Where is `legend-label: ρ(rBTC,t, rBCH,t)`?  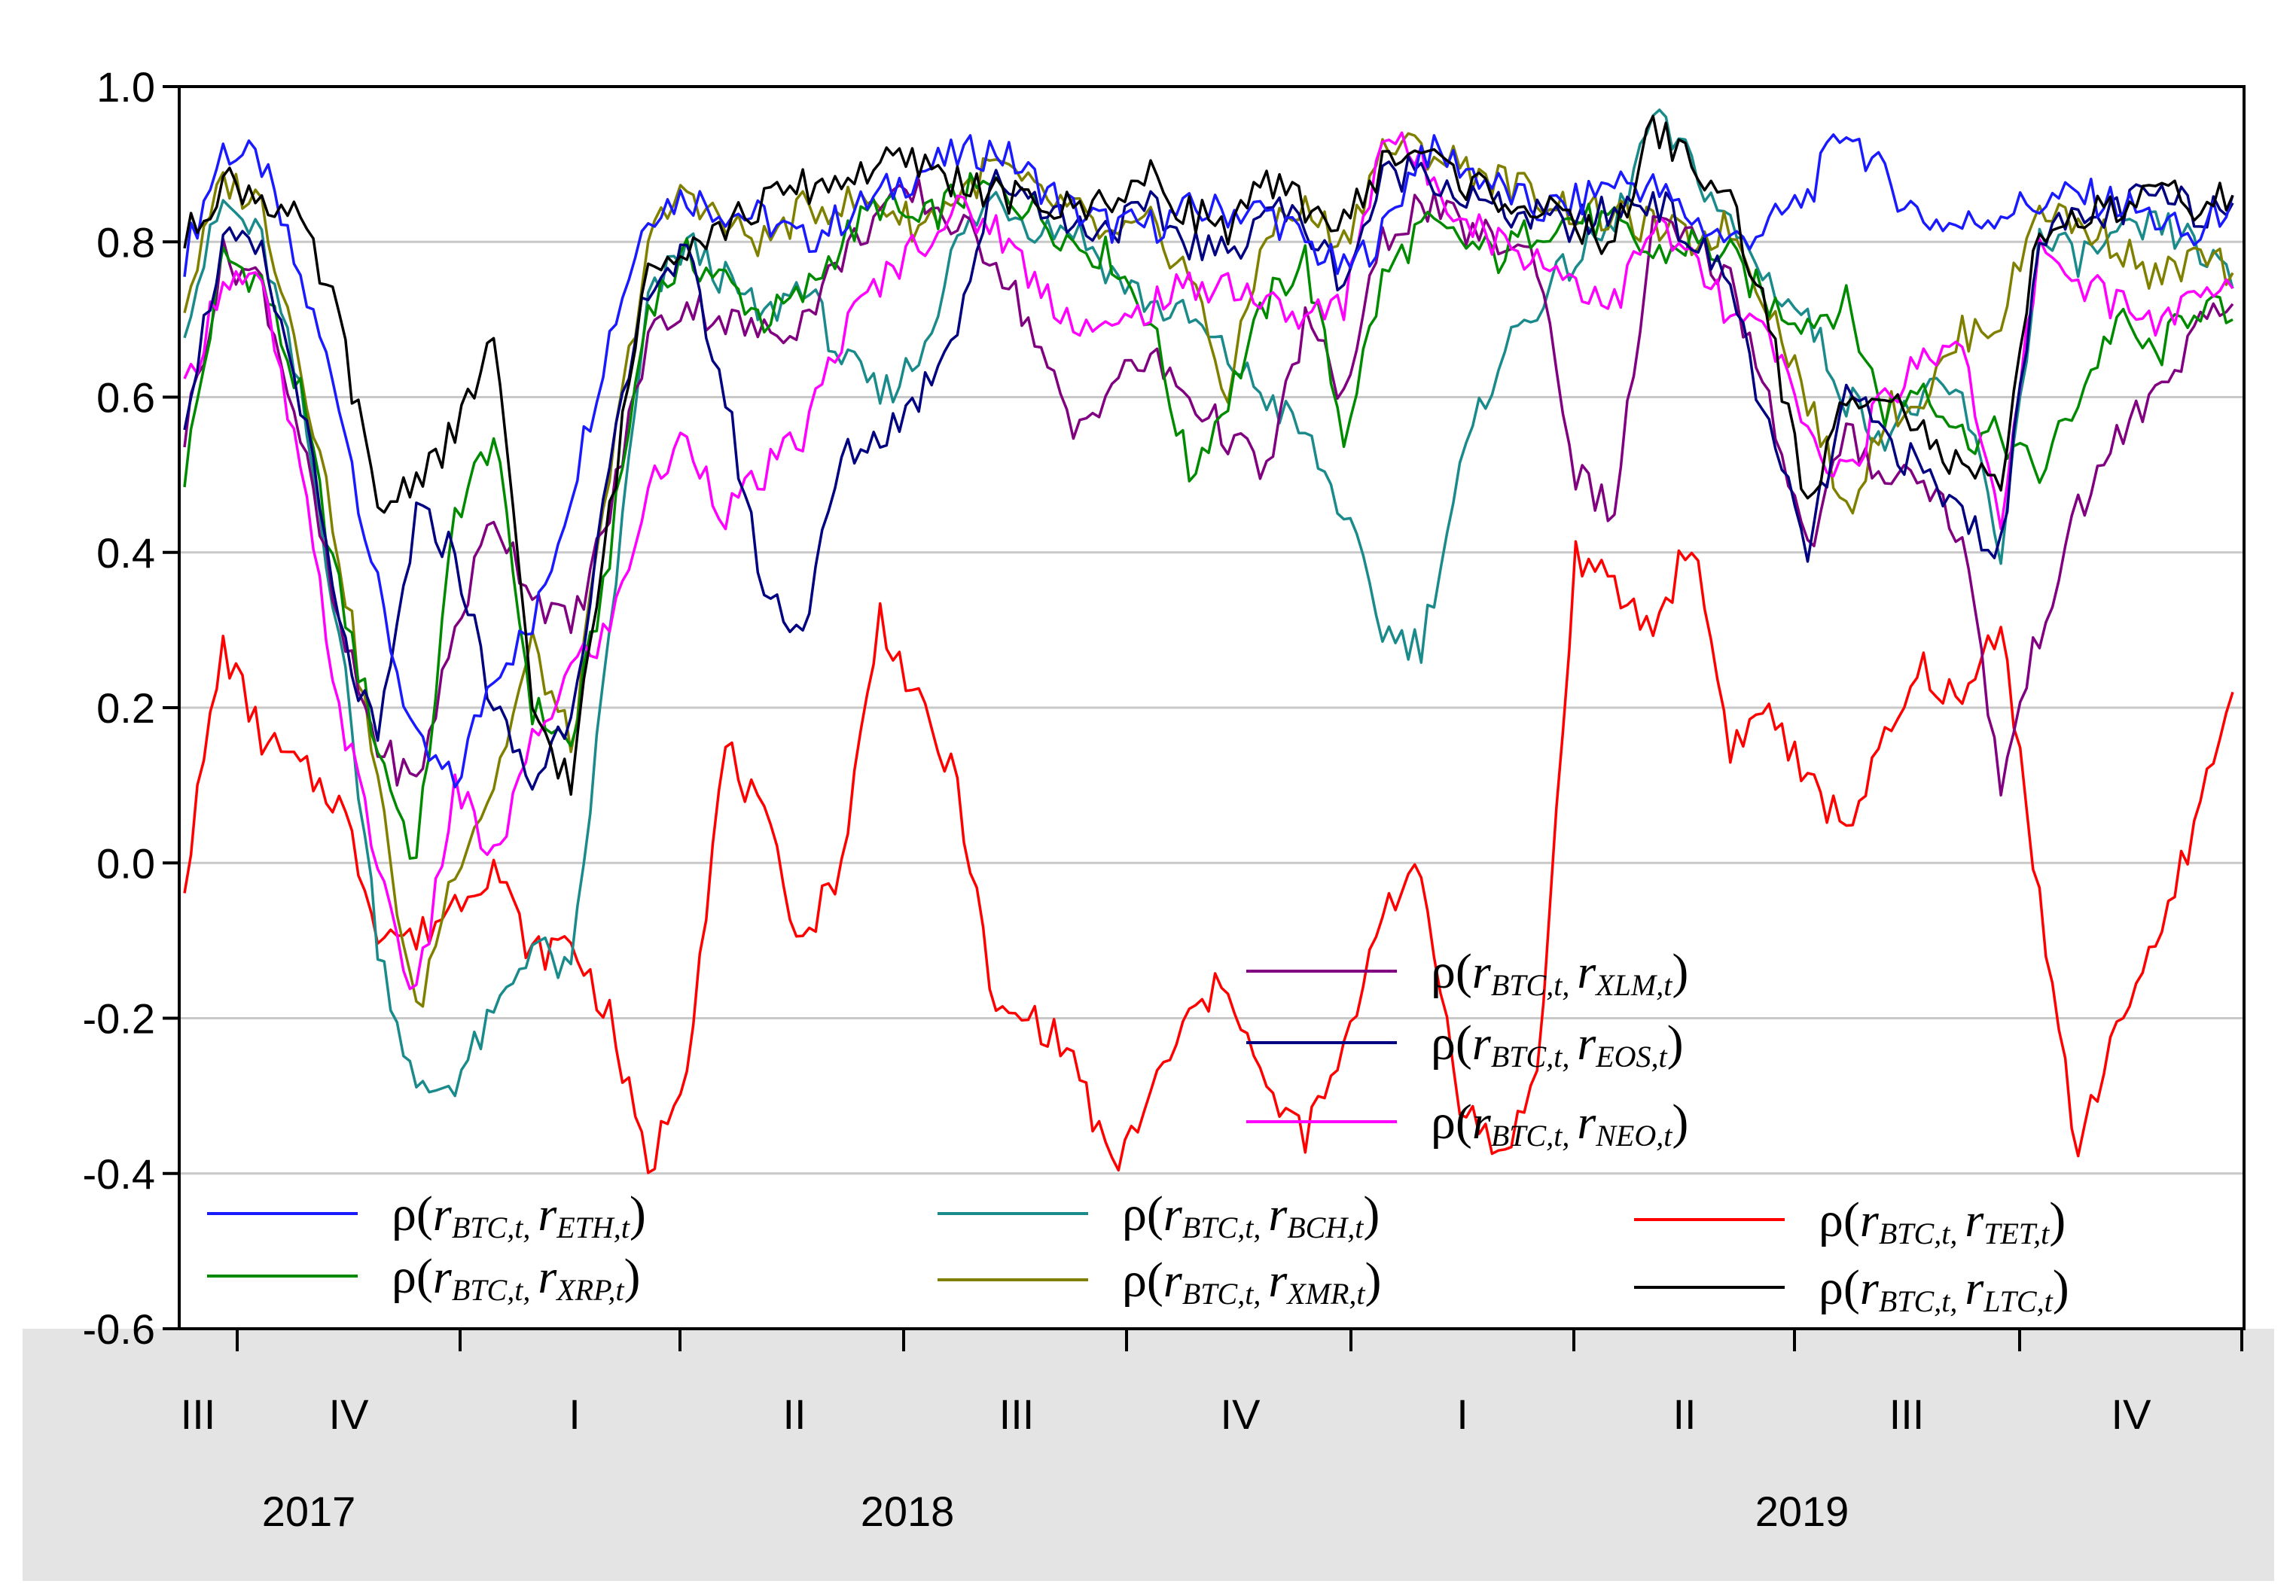 legend-label: ρ(rBTC,t, rBCH,t) is located at coordinates (1251, 1215).